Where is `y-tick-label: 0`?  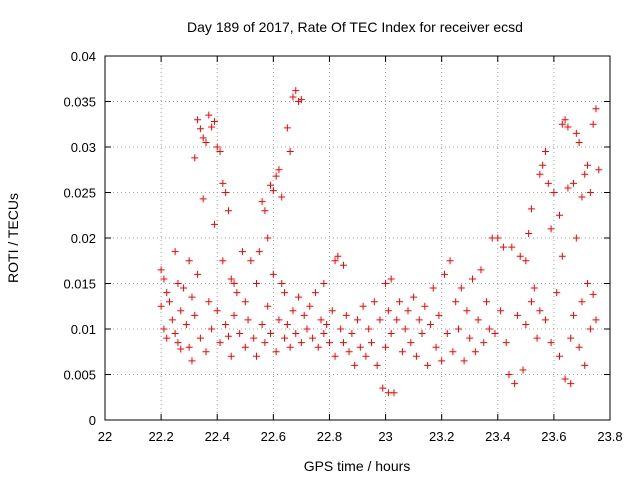 y-tick-label: 0 is located at coordinates (92, 420).